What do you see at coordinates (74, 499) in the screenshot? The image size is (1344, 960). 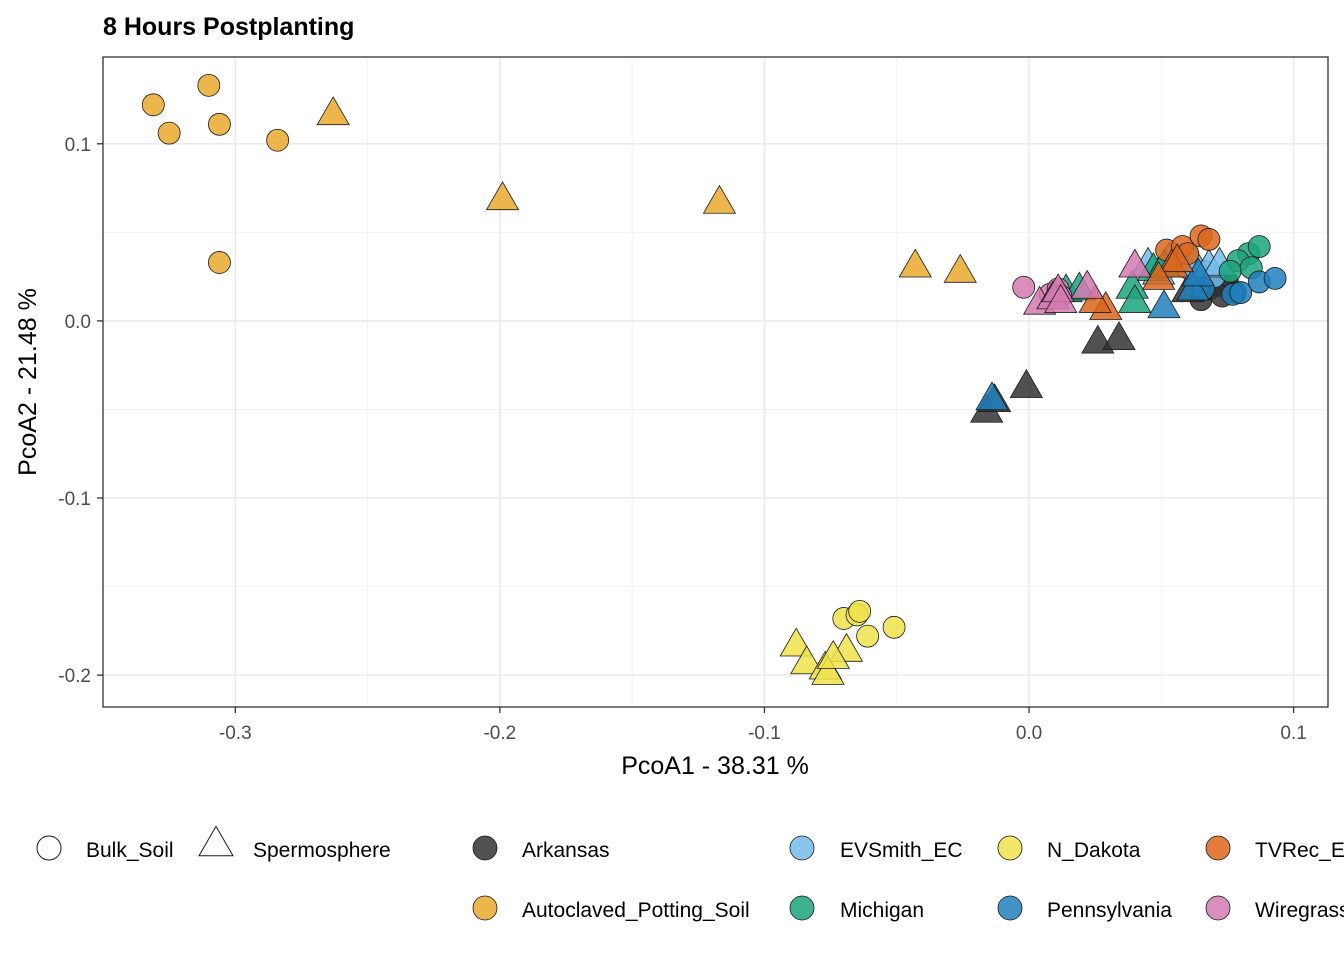 I see `y-tick-label: -0.1` at bounding box center [74, 499].